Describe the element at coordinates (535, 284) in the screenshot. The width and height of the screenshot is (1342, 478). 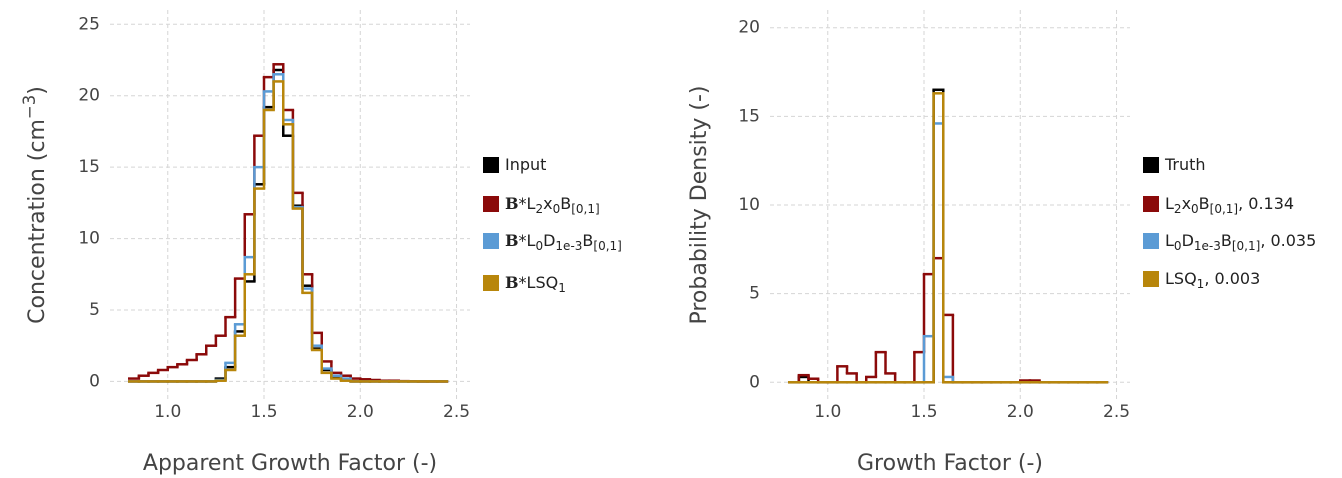
I see `legend-label: B*LSQ1` at that location.